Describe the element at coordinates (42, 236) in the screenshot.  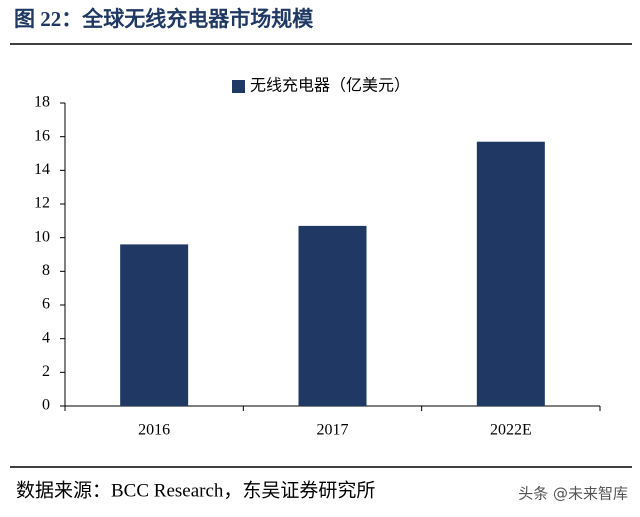
I see `y-tick-label: 10` at that location.